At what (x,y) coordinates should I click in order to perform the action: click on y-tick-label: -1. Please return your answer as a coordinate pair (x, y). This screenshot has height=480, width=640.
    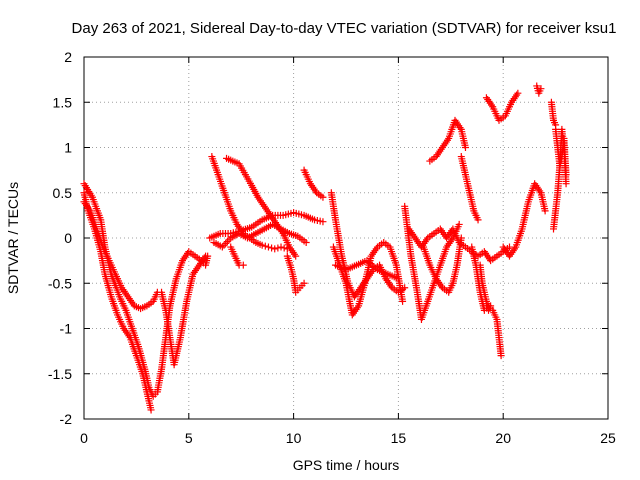
    Looking at the image, I should click on (66, 329).